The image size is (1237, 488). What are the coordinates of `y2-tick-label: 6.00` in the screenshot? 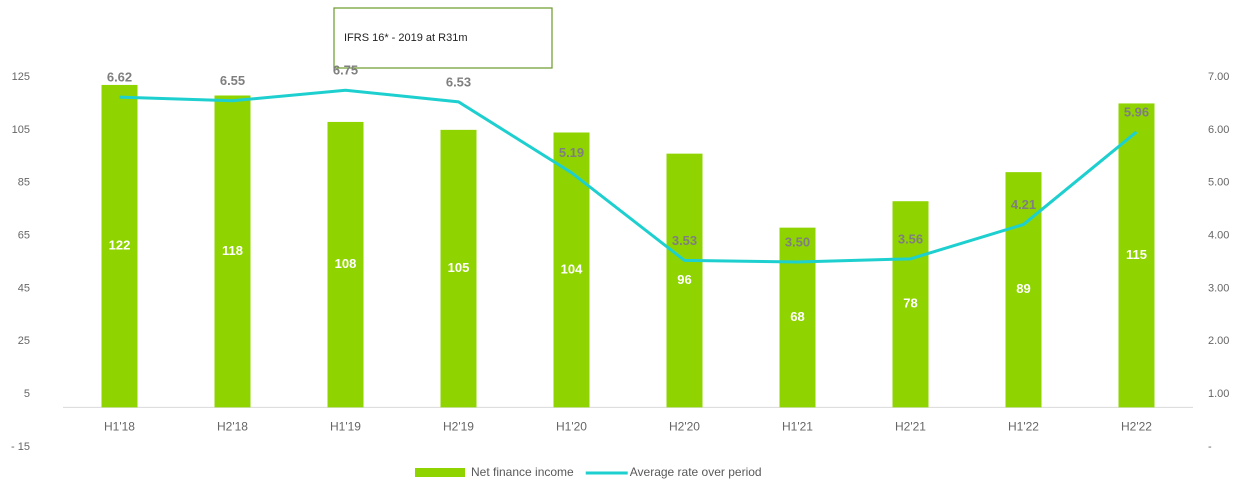 It's located at (1218, 130).